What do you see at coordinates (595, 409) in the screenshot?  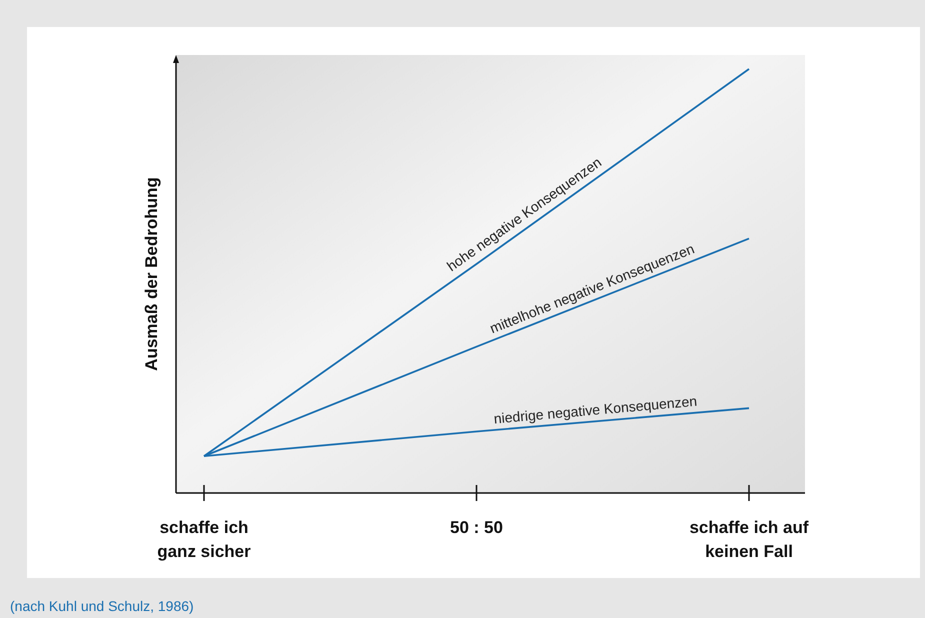 I see `text: niedrige negative Konsequenzen` at bounding box center [595, 409].